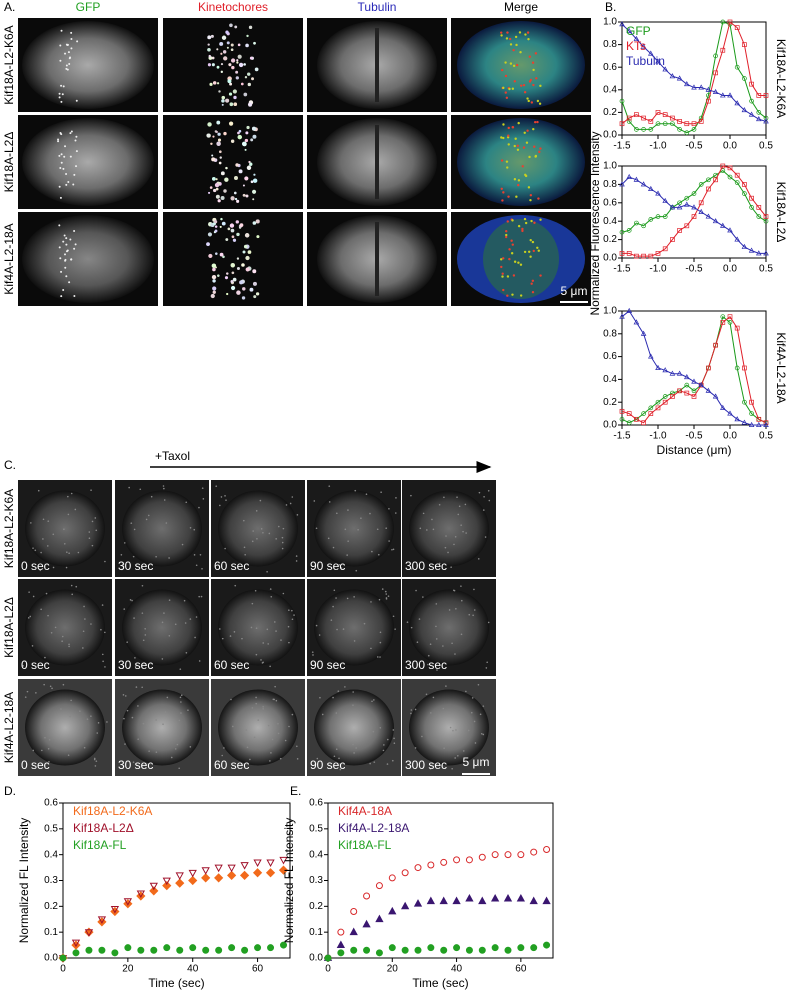 This screenshot has height=996, width=789. What do you see at coordinates (693, 73) in the screenshot?
I see `series-line` at bounding box center [693, 73].